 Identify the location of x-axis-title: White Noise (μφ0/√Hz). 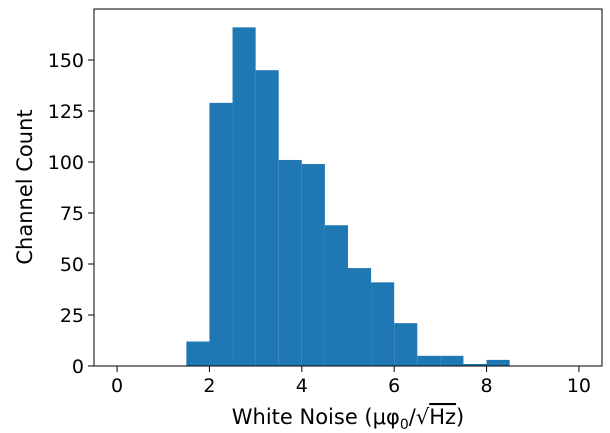
(348, 419).